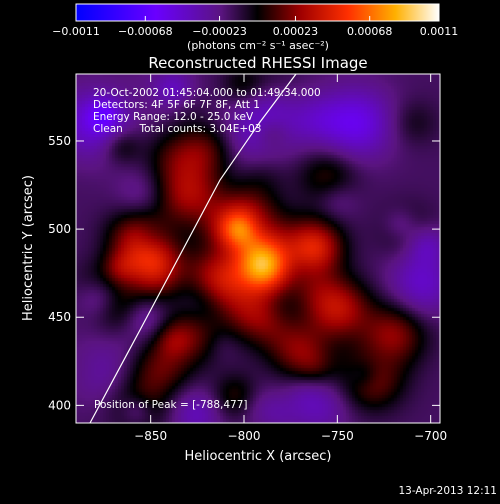 This screenshot has width=500, height=504. Describe the element at coordinates (177, 129) in the screenshot. I see `info-line-counts: Clean Total counts: 3.04E+03` at that location.